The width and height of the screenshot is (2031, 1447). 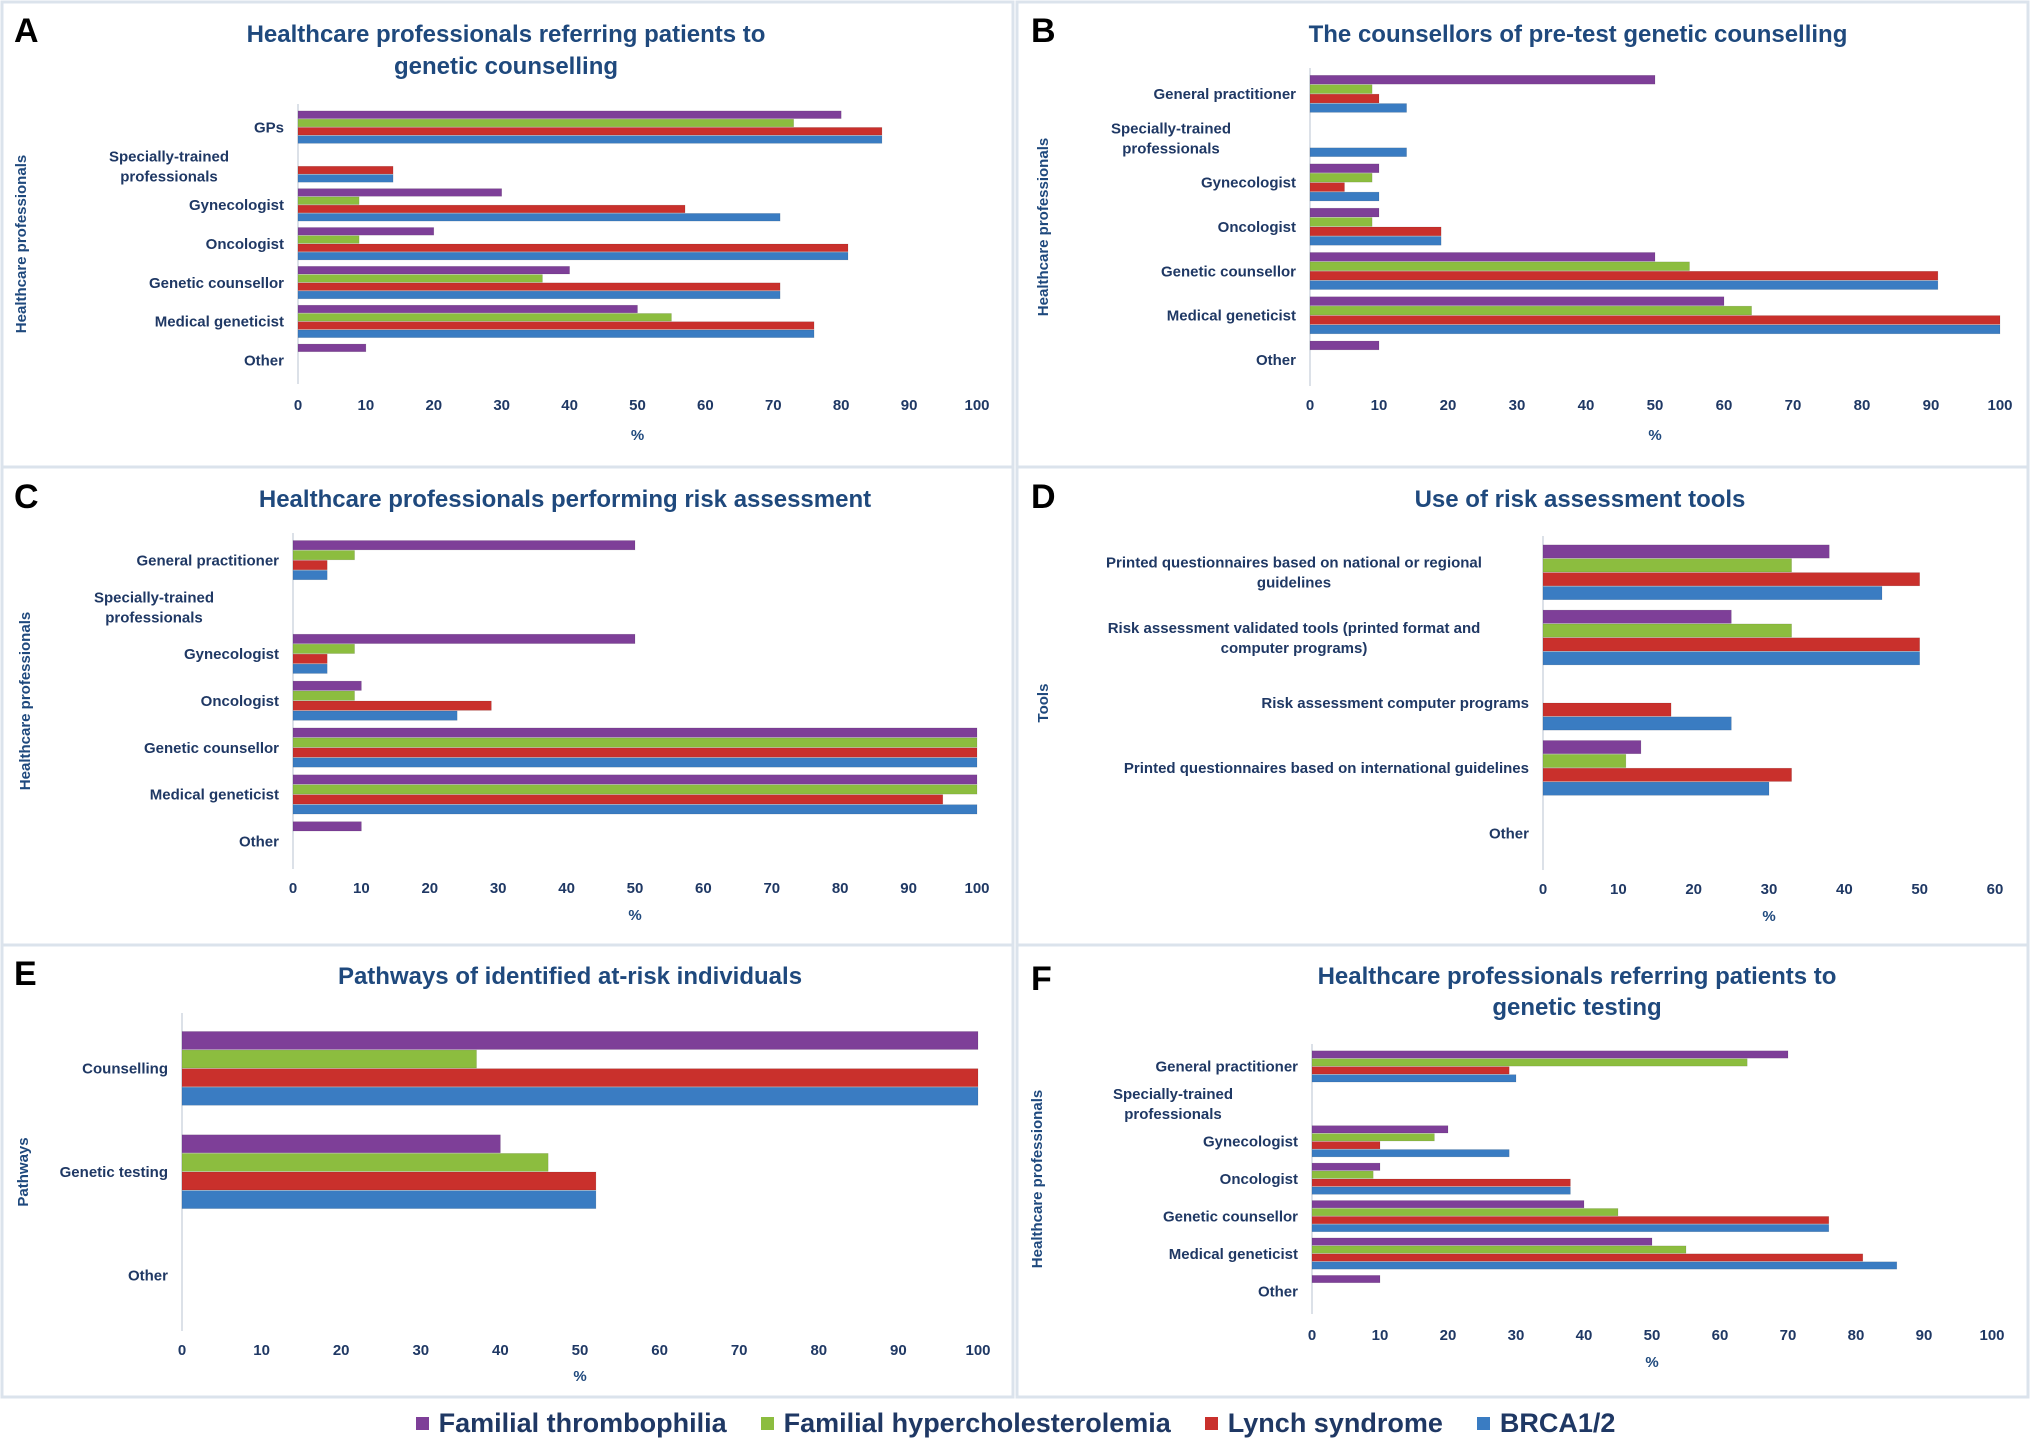 What do you see at coordinates (539, 295) in the screenshot?
I see `panel-a-bar-brca1-2-genetic-counsellor` at bounding box center [539, 295].